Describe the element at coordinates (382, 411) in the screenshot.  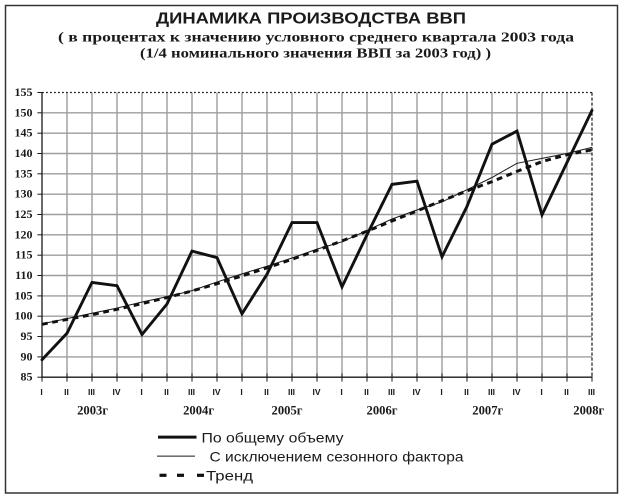
I see `svg-text: 2006г` at that location.